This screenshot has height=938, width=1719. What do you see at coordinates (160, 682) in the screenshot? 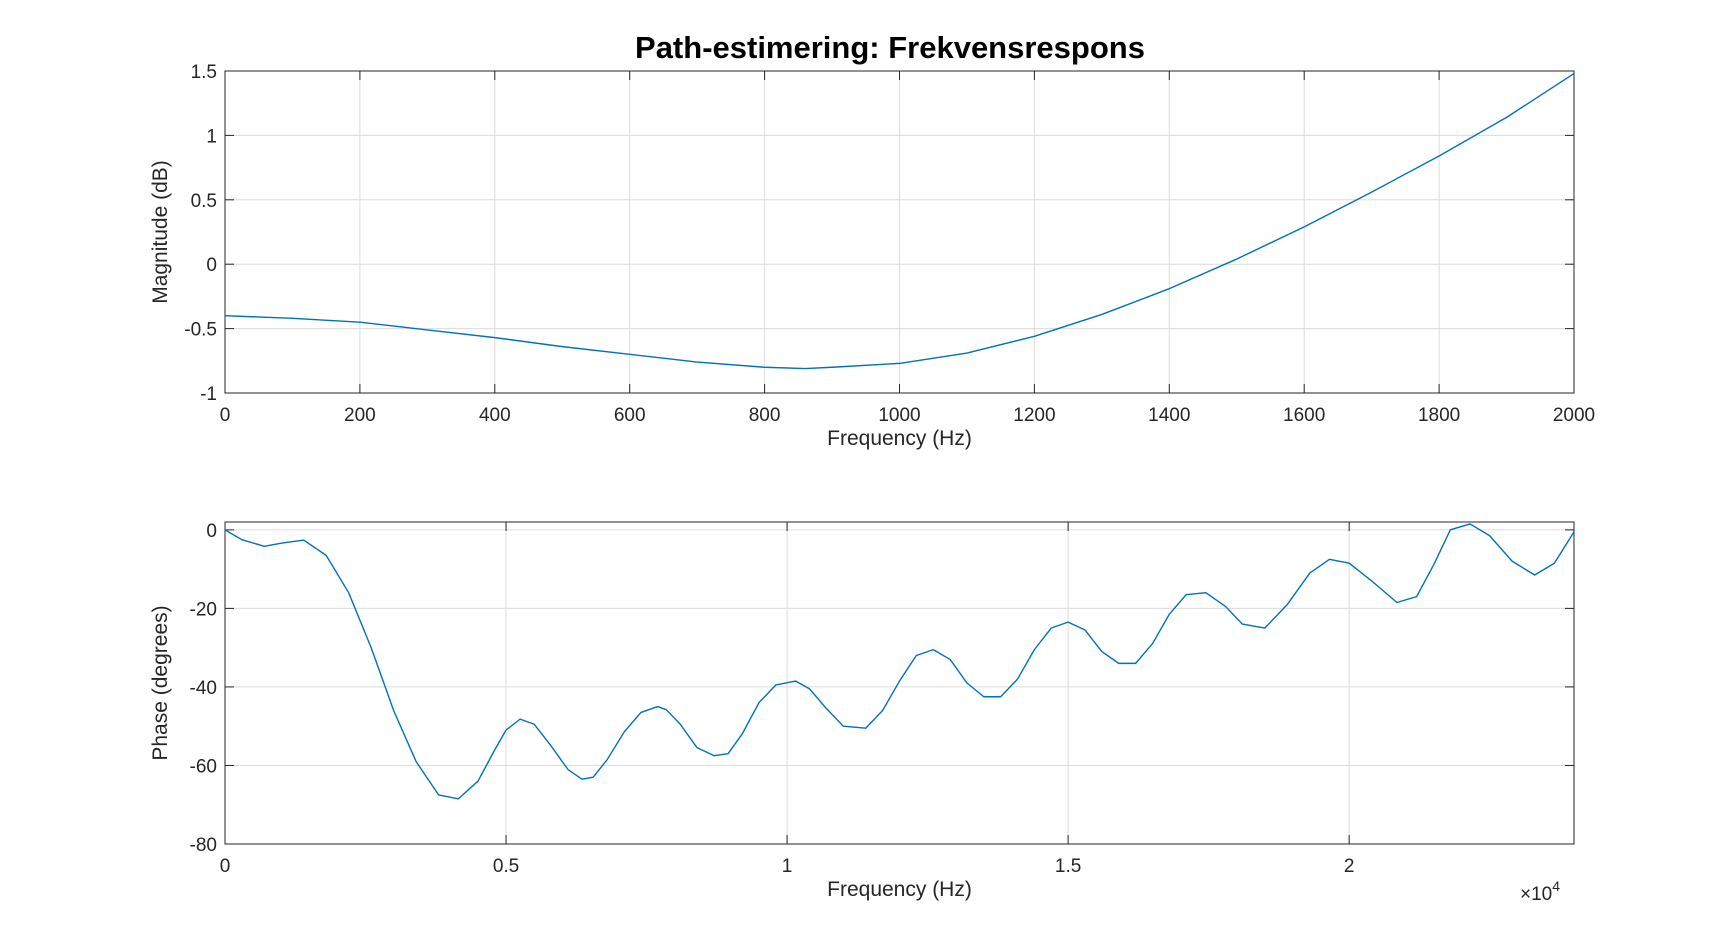
I see `phase-y-axis-label: Phase (degrees)` at bounding box center [160, 682].